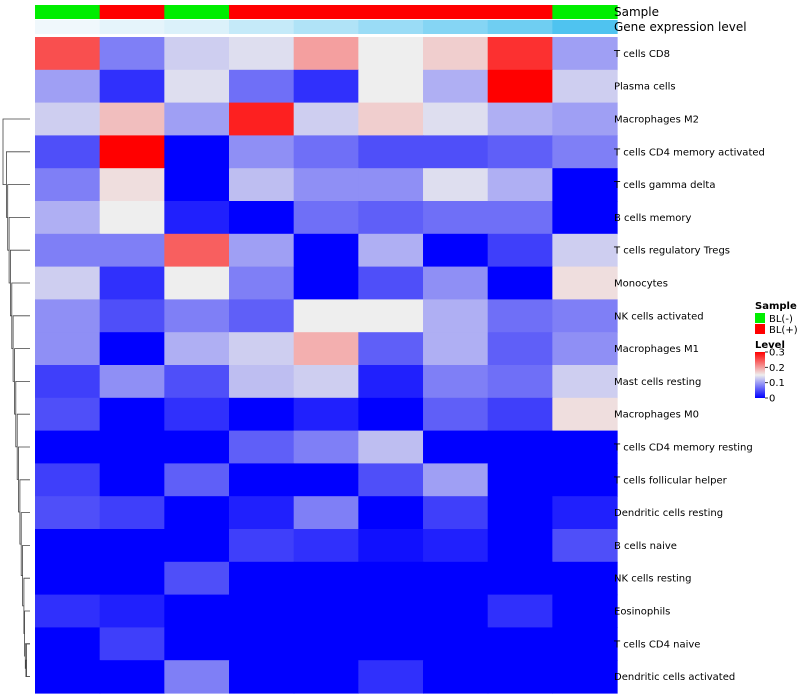  I want to click on row-label: Dendritic cells resting, so click(668, 513).